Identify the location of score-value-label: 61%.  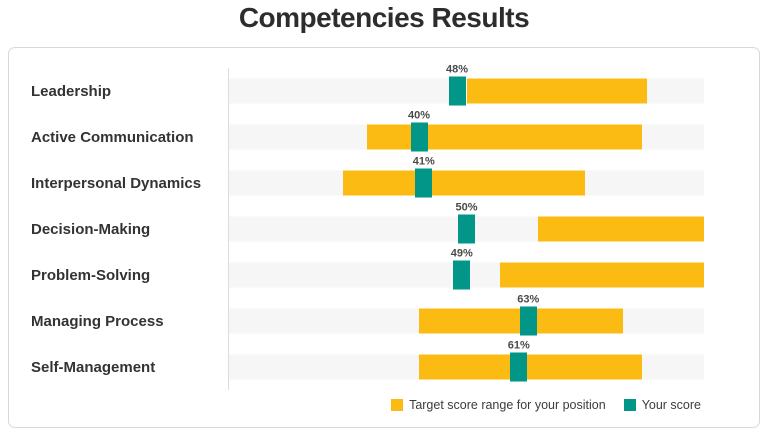
(518, 345).